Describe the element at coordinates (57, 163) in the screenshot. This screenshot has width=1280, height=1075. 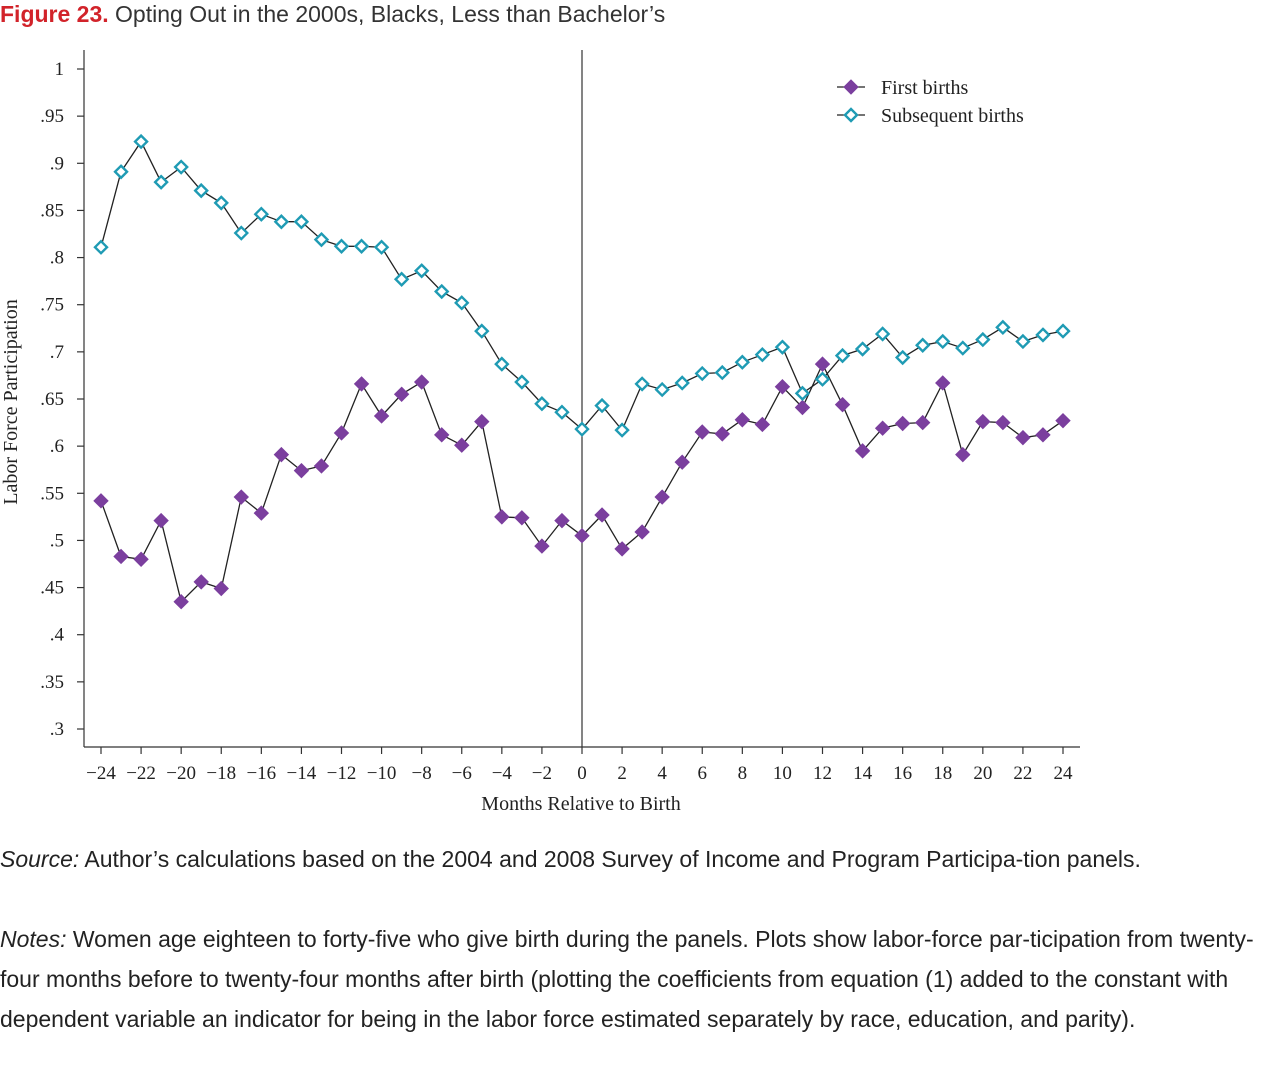
I see `y-tick-label: .9` at that location.